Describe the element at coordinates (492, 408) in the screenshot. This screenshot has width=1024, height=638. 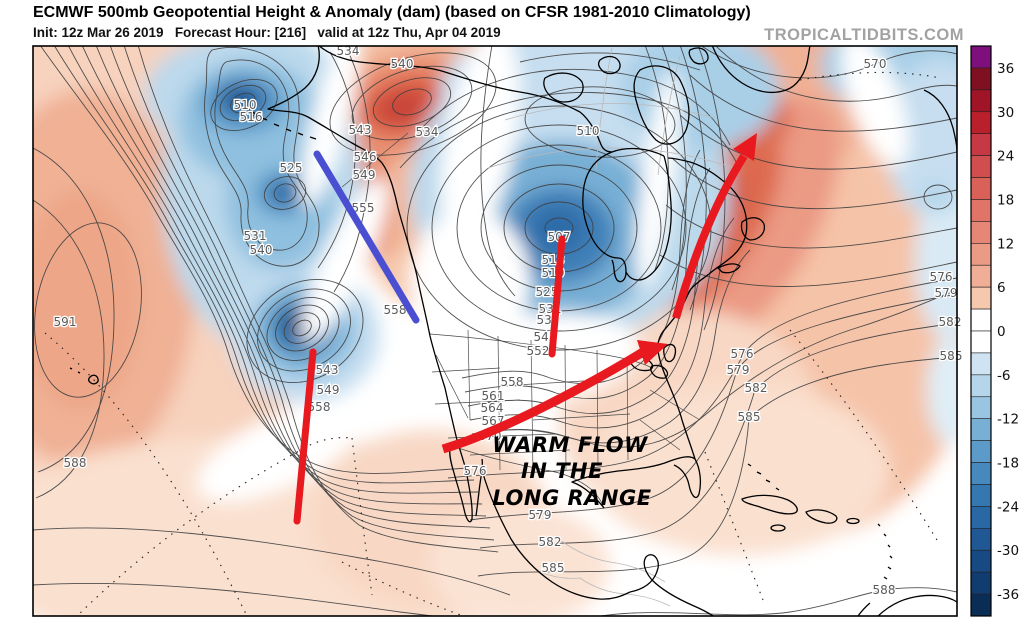
I see `contour-label: 564` at that location.